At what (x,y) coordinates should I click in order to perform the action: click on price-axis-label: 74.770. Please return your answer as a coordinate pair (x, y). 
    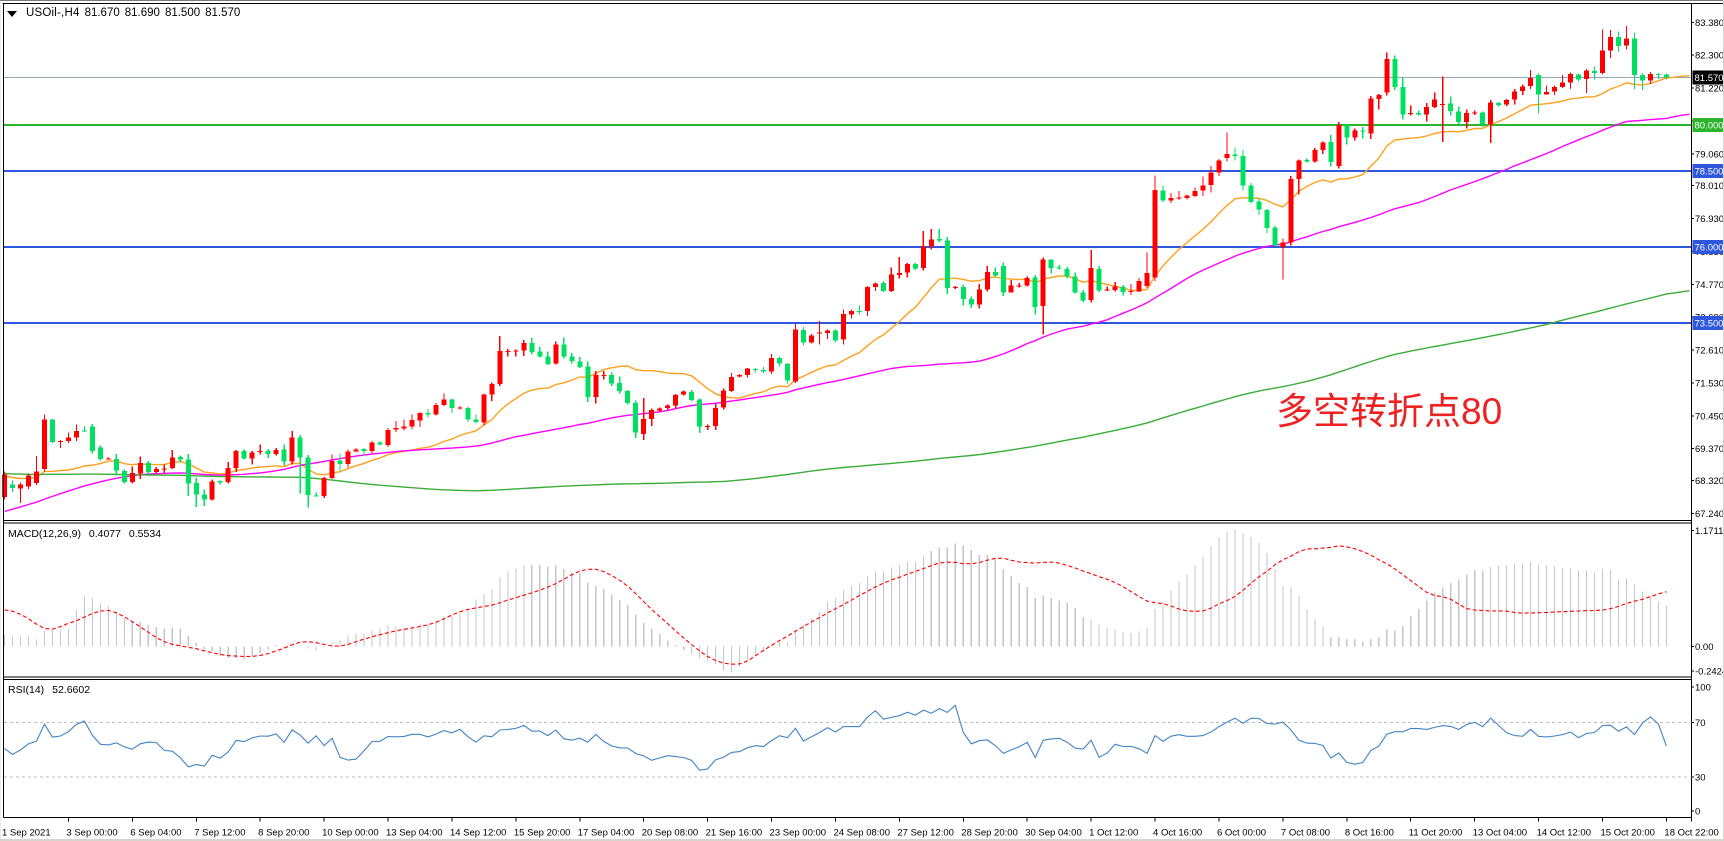
    Looking at the image, I should click on (1709, 285).